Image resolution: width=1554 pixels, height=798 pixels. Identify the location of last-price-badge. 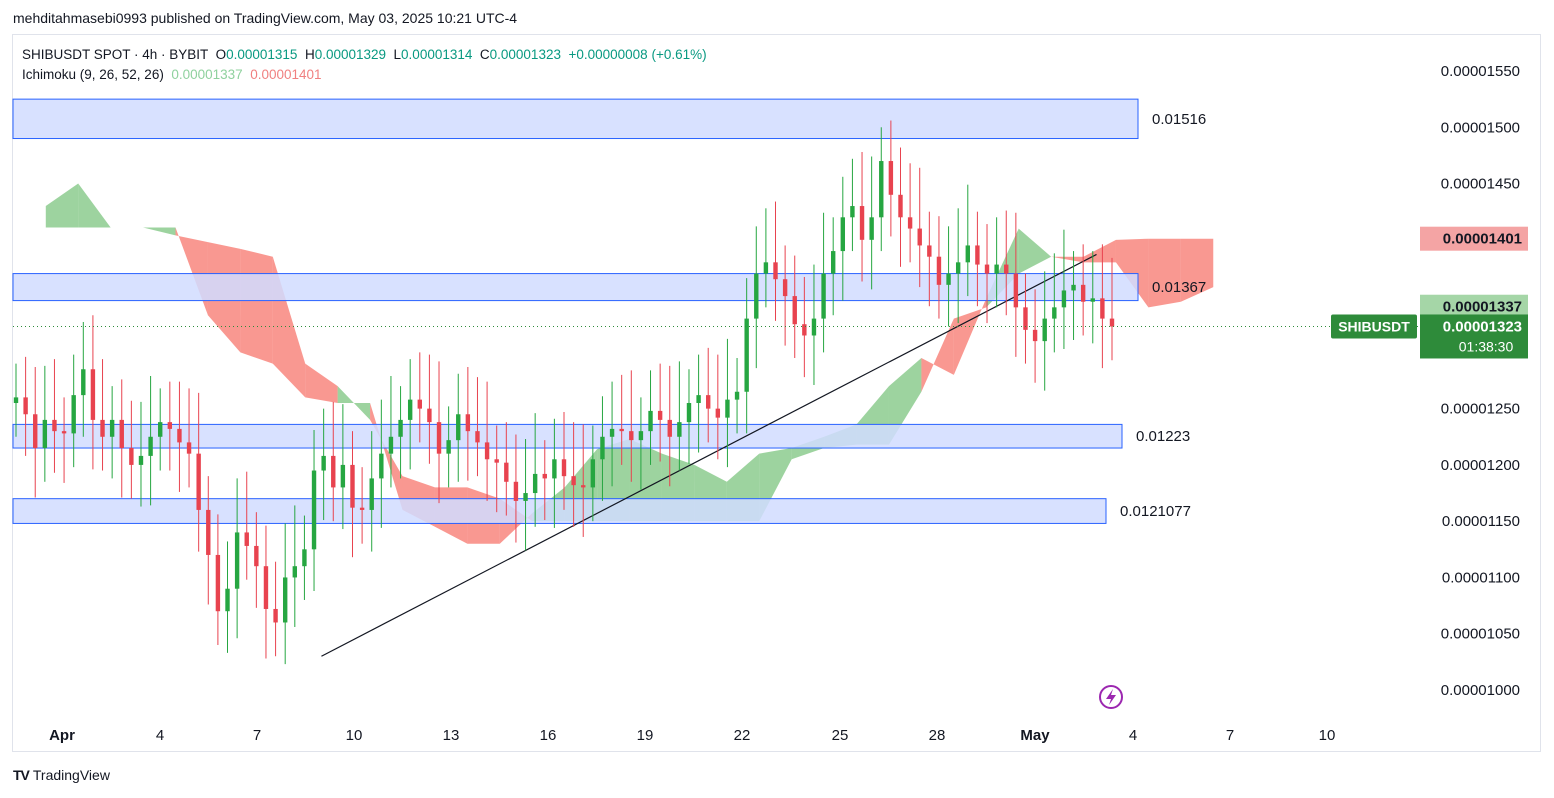
(1474, 336).